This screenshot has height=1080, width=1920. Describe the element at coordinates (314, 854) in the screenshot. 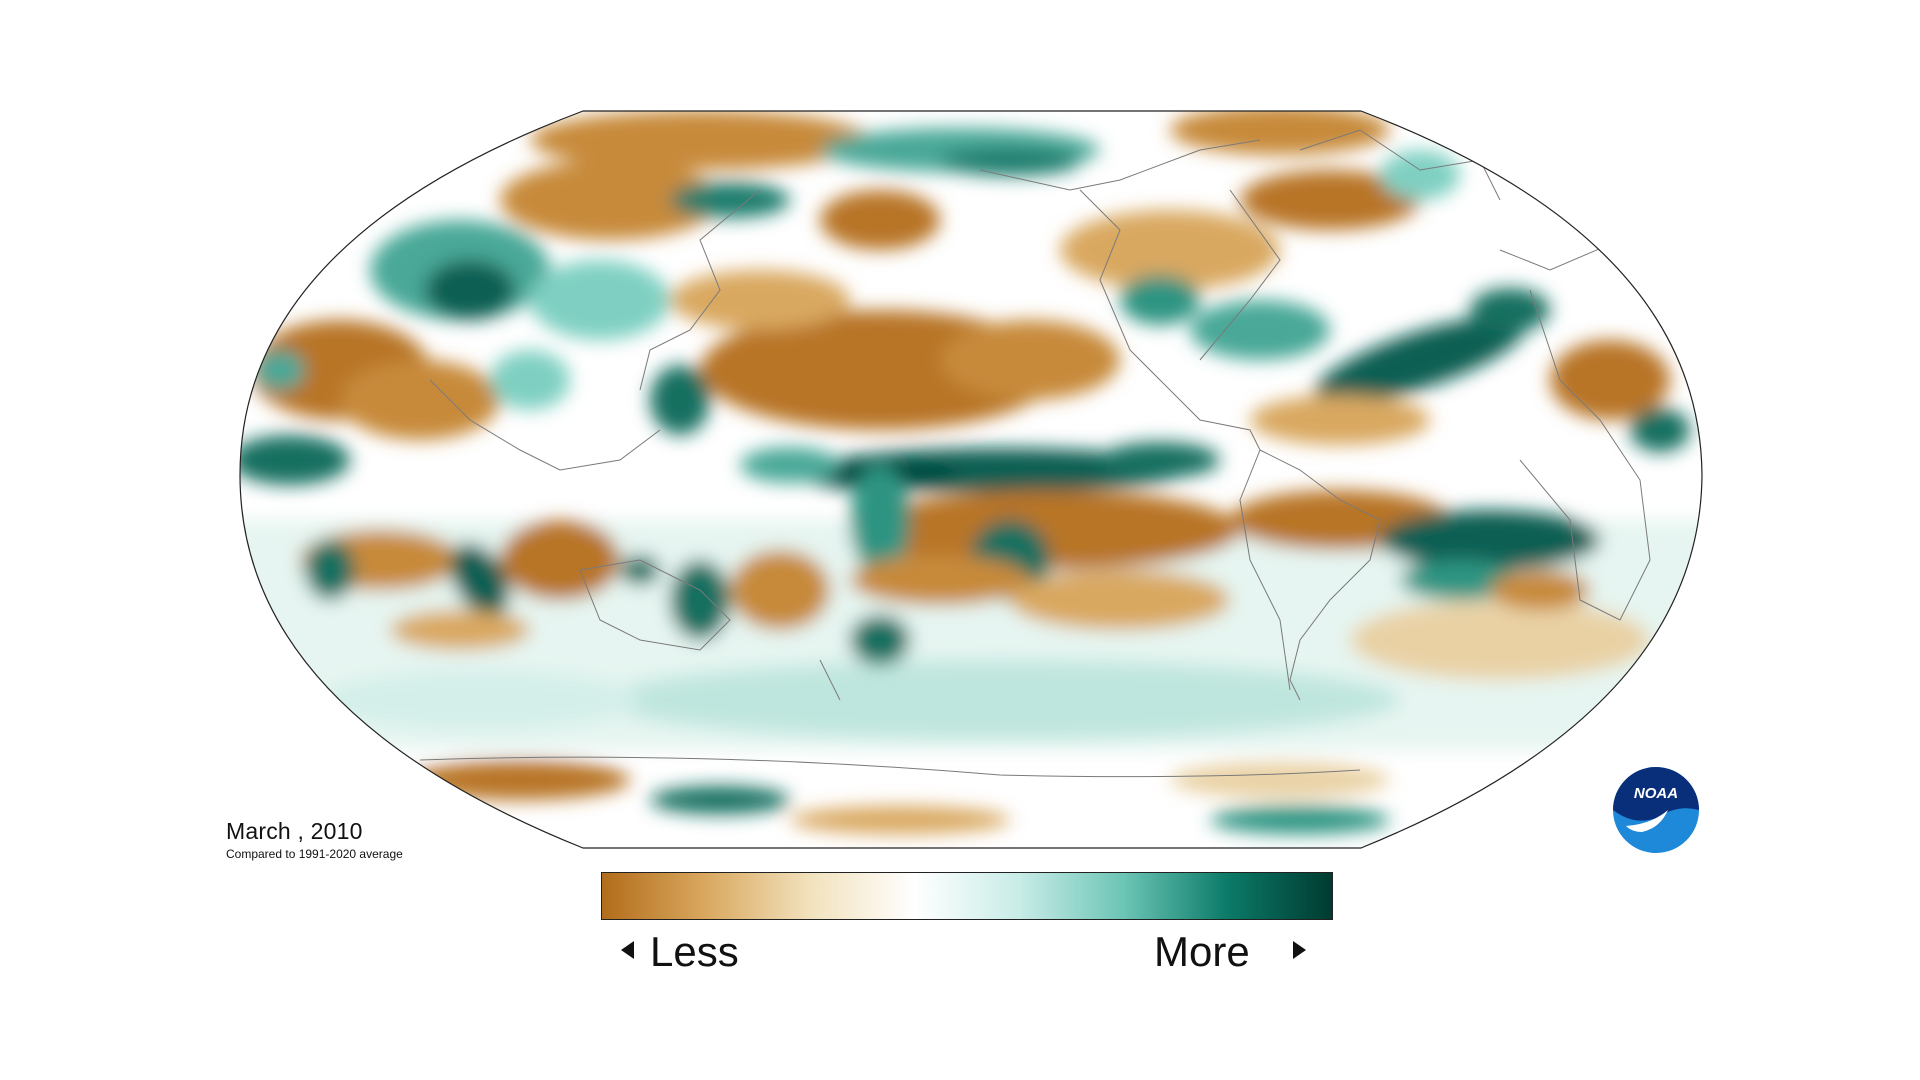

I see `baseline-subtitle: Compared to 1991-2020 average` at that location.